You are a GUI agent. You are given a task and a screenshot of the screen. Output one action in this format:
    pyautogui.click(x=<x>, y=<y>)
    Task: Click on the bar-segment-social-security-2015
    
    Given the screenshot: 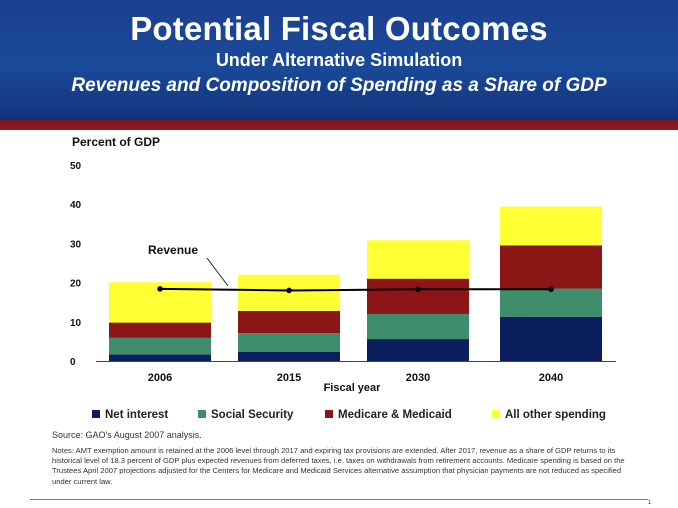 What is the action you would take?
    pyautogui.click(x=289, y=342)
    